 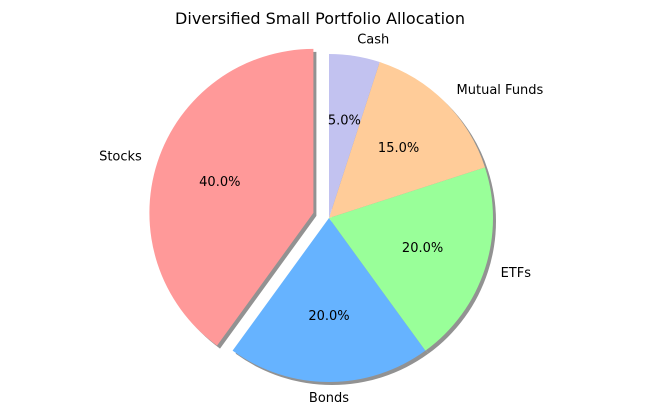 I want to click on slice-pct-cash: 5.0%, so click(x=344, y=120).